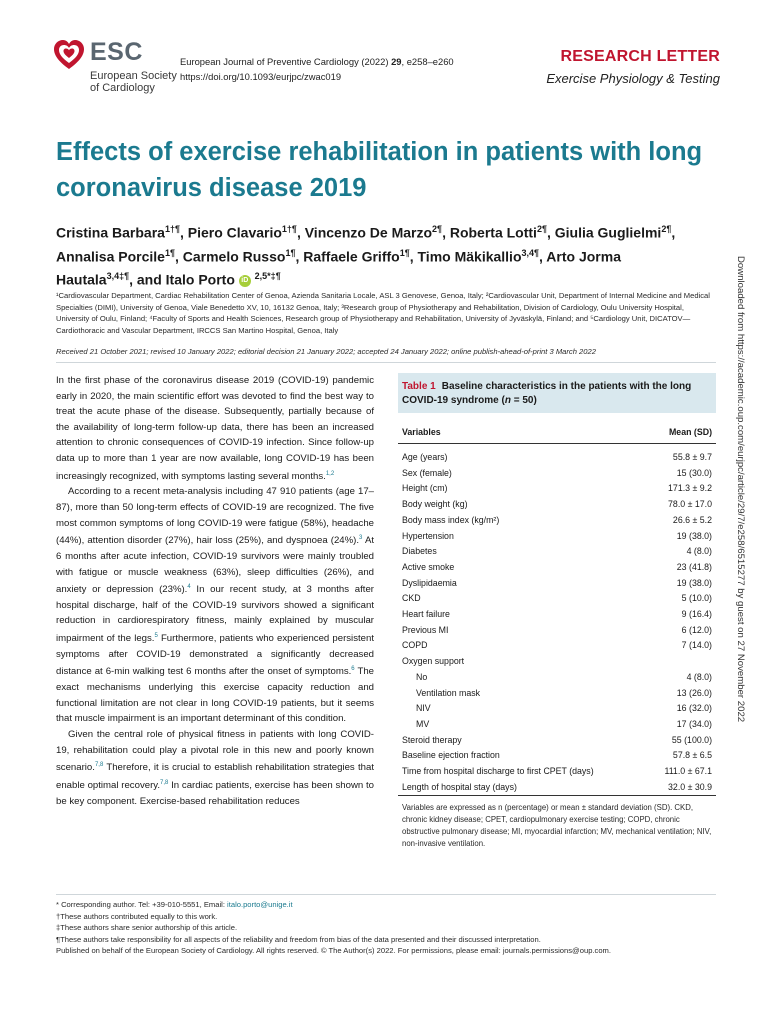 This screenshot has height=1024, width=768. I want to click on table-row: Previous MI 6 (12.0), so click(557, 631).